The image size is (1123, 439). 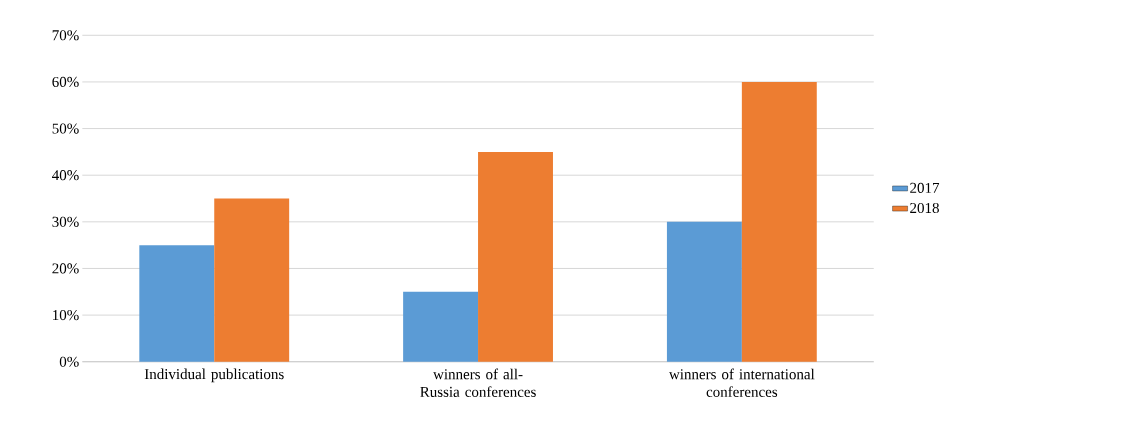 What do you see at coordinates (65, 175) in the screenshot?
I see `y-tick-label: 40%` at bounding box center [65, 175].